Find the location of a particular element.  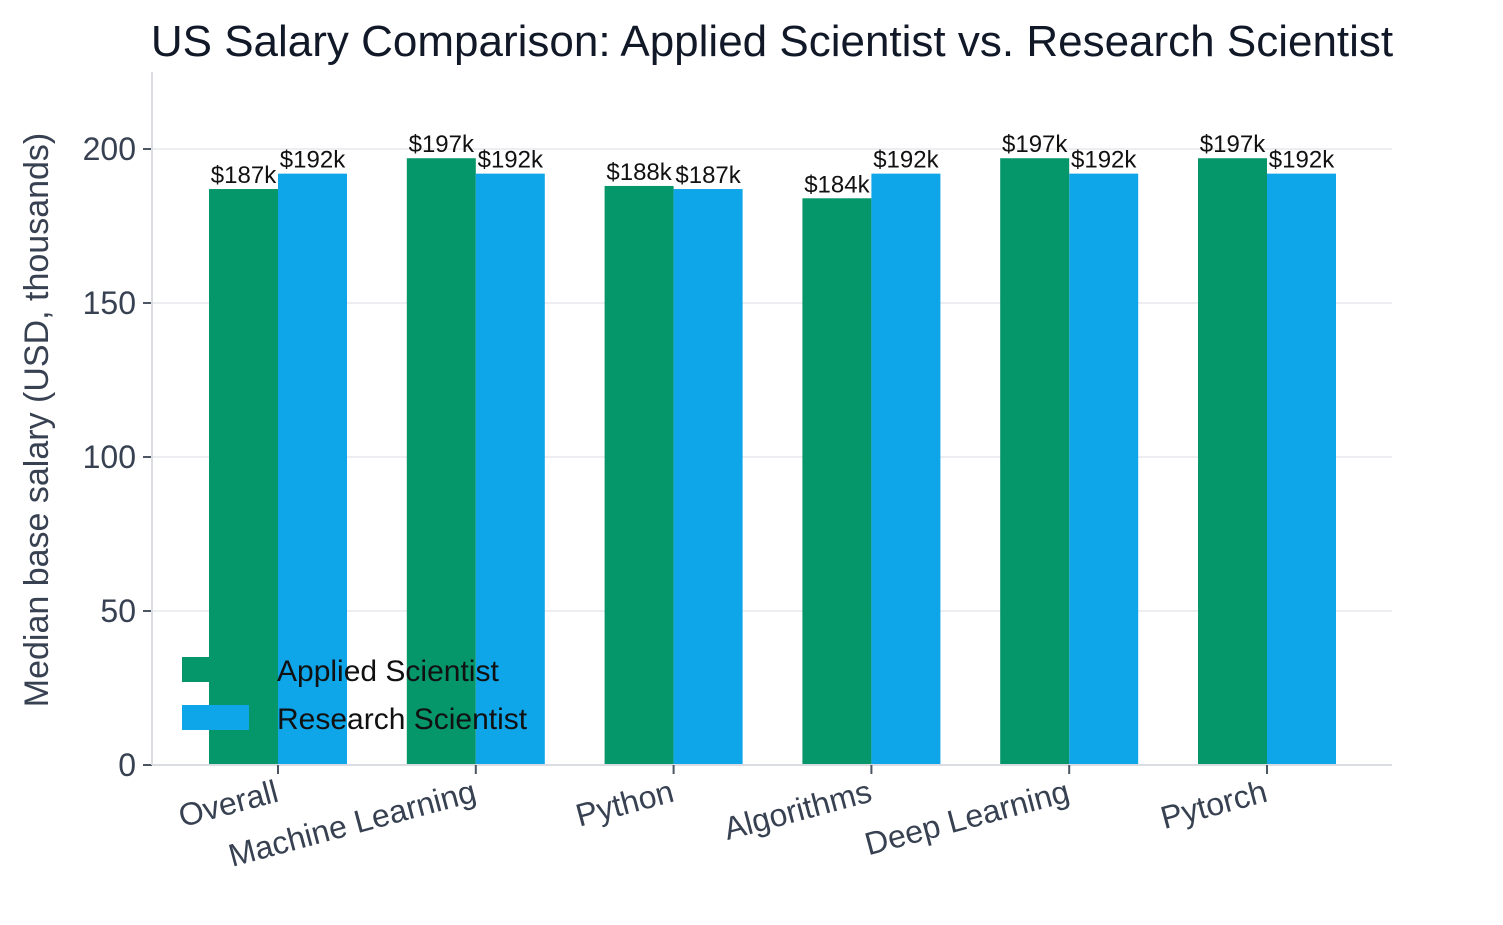

x-category-label: Deep Learning is located at coordinates (967, 817).